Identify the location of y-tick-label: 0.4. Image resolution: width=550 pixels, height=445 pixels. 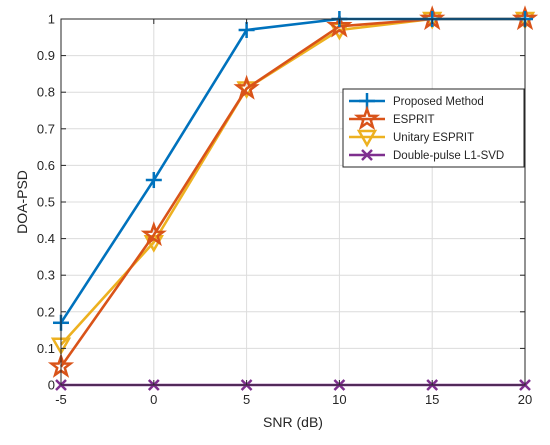
(46, 238).